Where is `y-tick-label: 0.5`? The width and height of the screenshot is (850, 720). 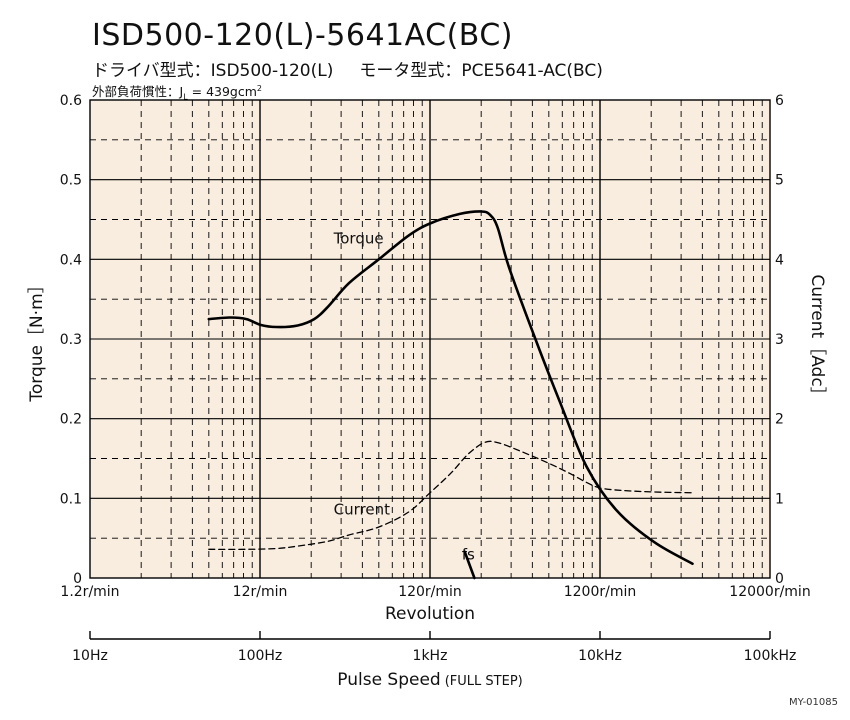
y-tick-label: 0.5 is located at coordinates (71, 181).